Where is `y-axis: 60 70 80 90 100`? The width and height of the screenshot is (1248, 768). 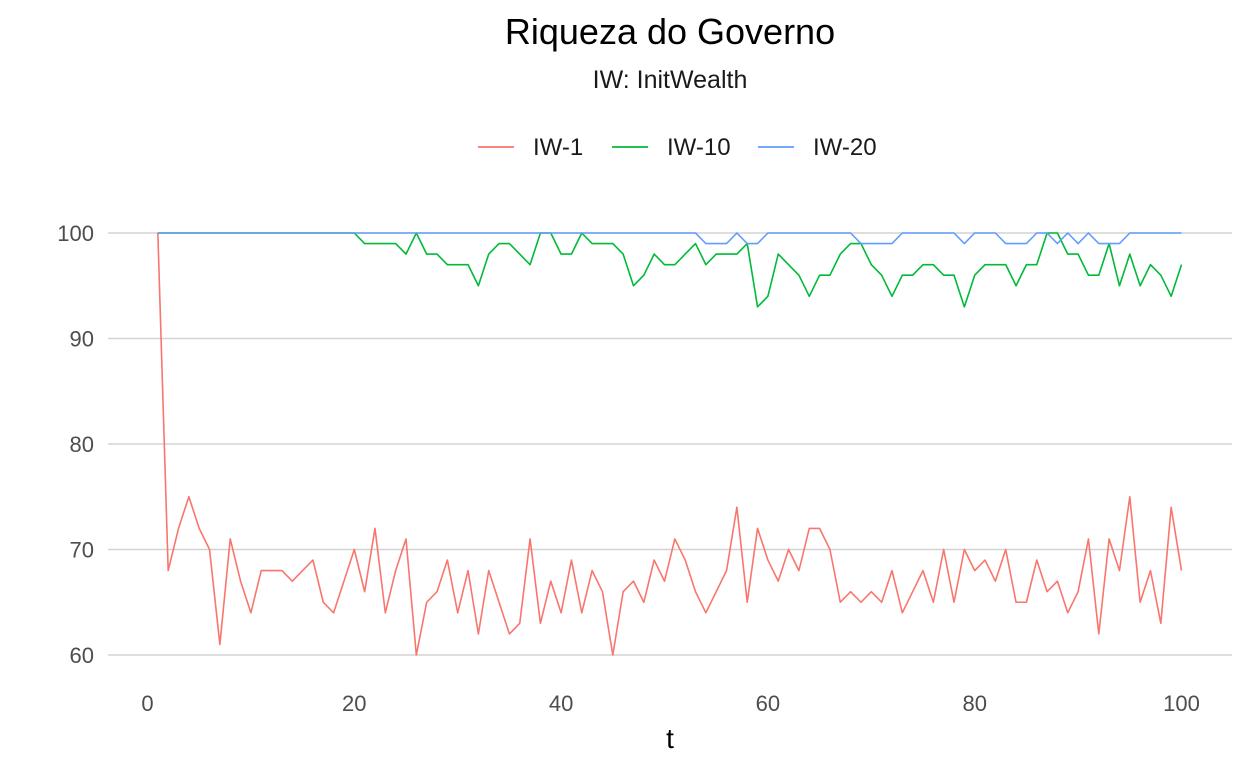
y-axis: 60 70 80 90 100 is located at coordinates (75, 444).